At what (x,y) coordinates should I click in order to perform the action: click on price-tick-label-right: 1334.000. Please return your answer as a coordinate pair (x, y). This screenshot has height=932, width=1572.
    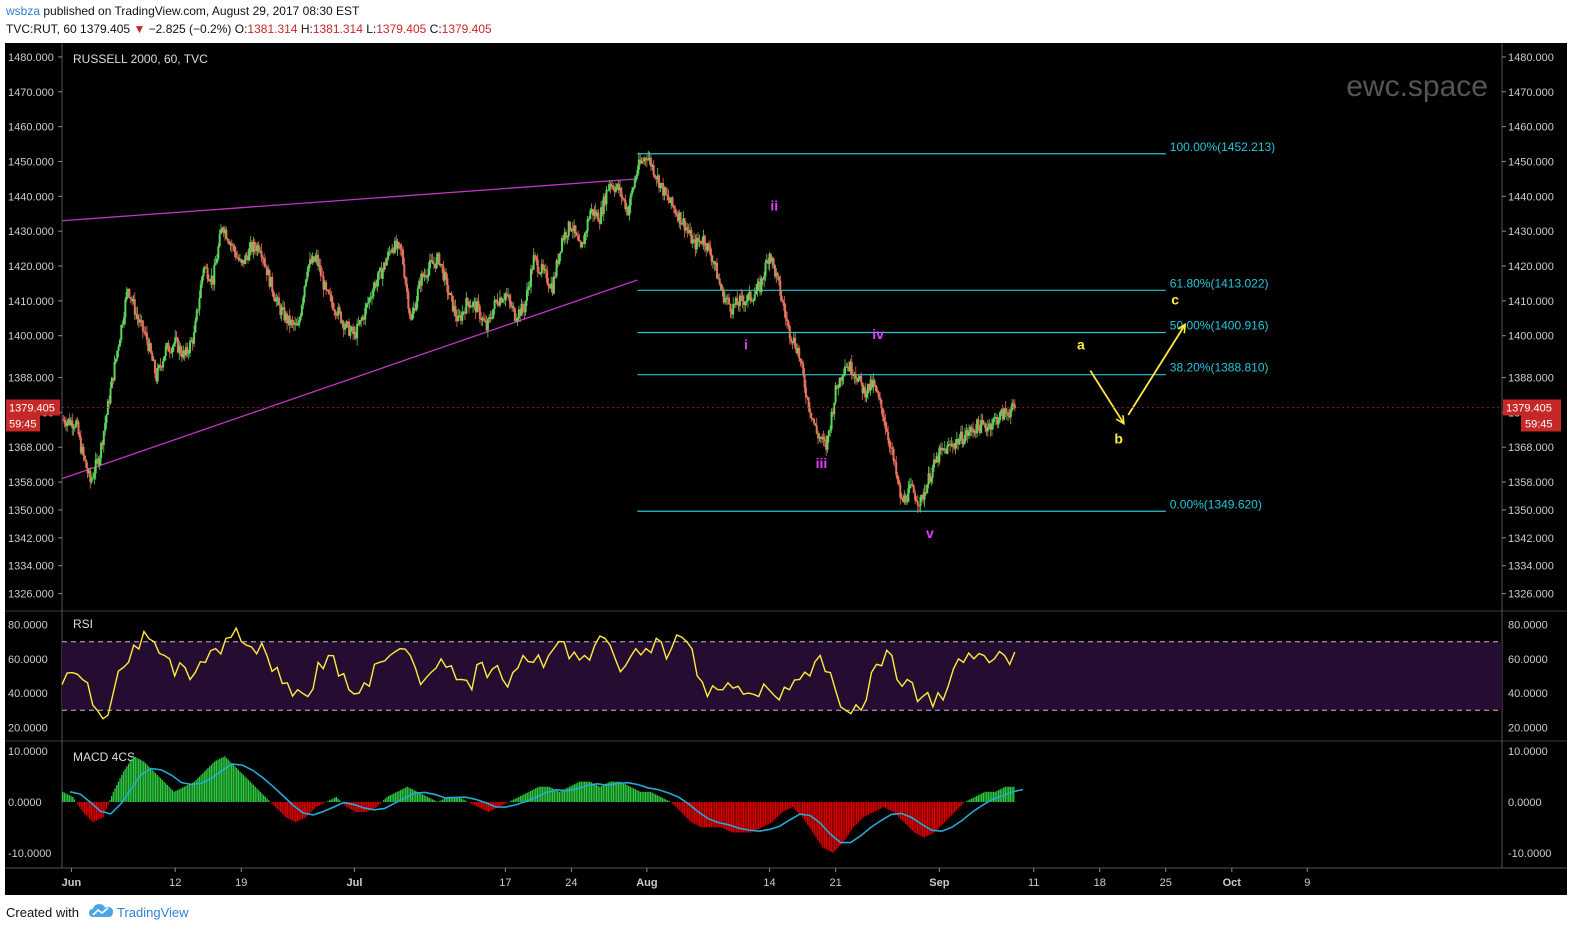
    Looking at the image, I should click on (1531, 567).